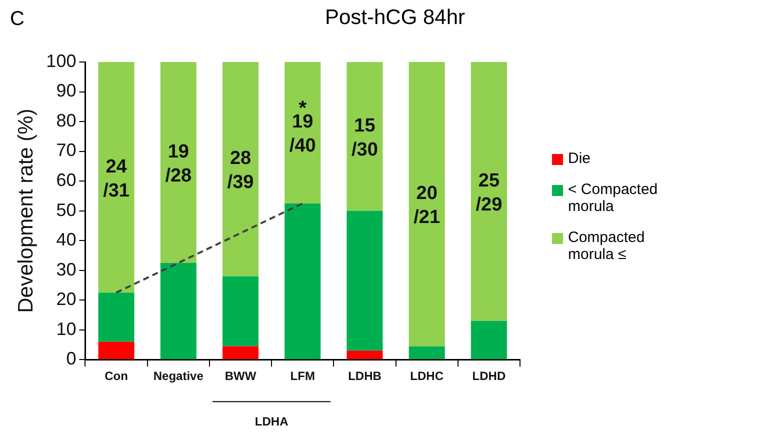  What do you see at coordinates (579, 158) in the screenshot?
I see `legend-label: Die` at bounding box center [579, 158].